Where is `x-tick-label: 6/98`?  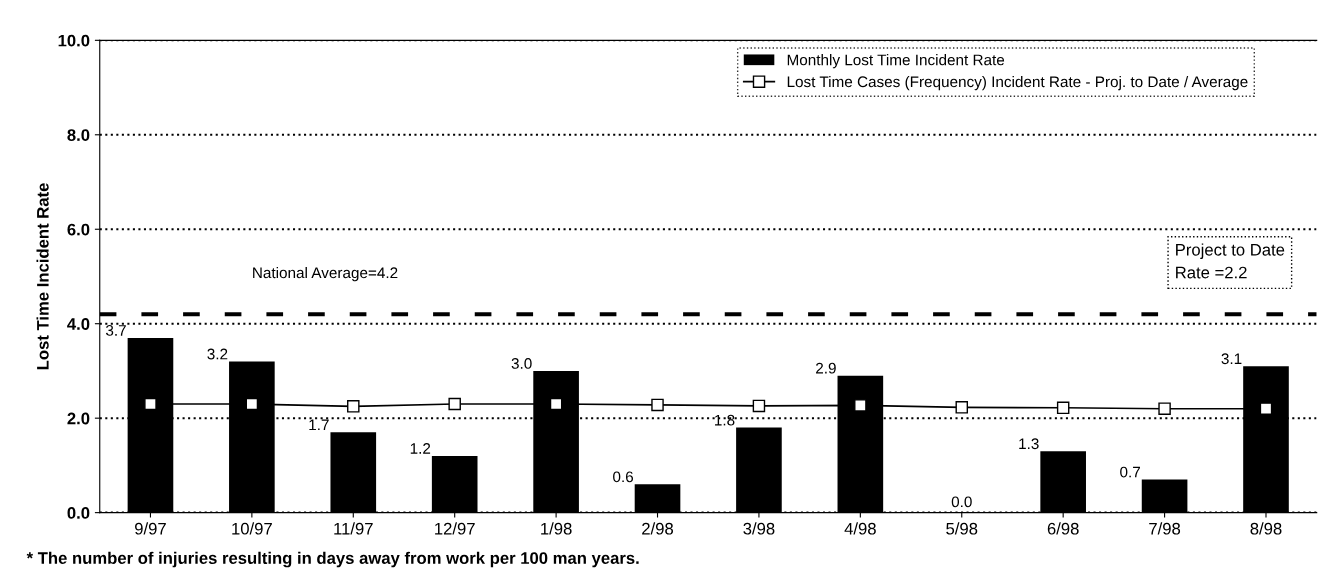
x-tick-label: 6/98 is located at coordinates (1063, 528).